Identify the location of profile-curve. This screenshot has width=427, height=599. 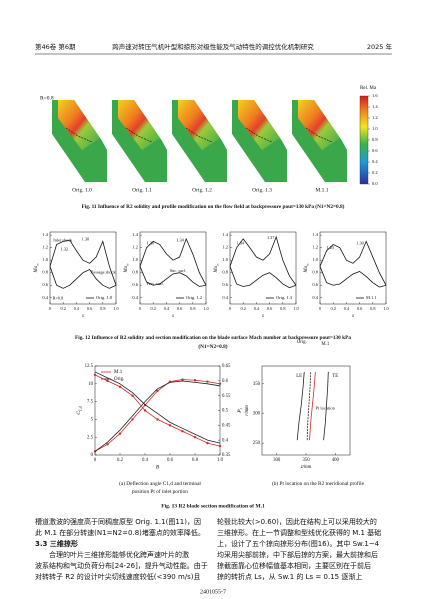
(326, 406).